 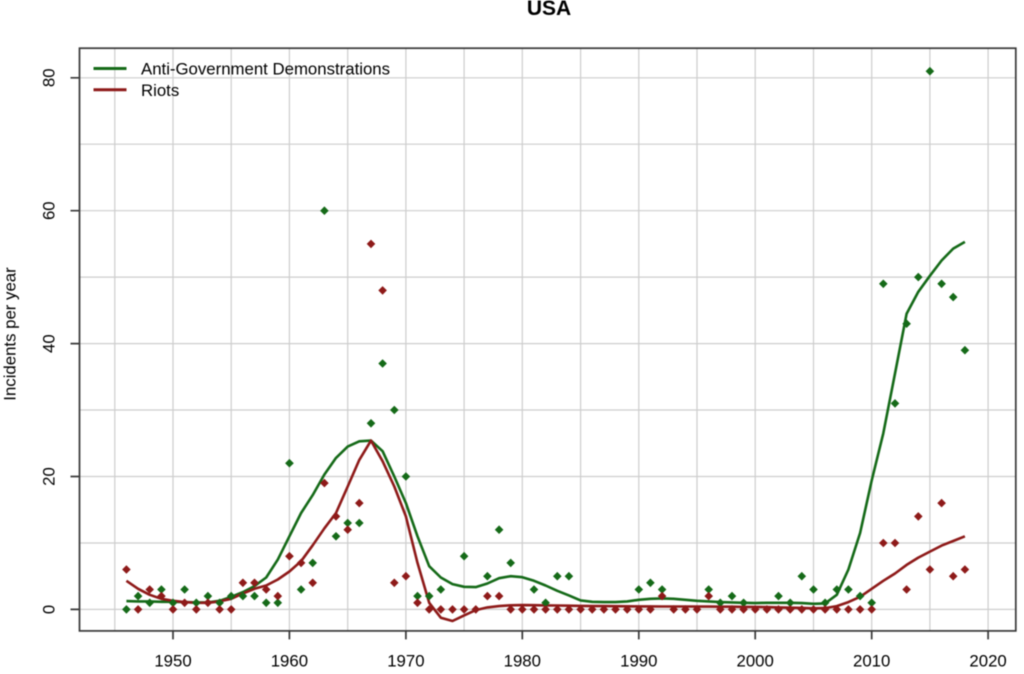 I want to click on svg-text: 0, so click(x=49, y=609).